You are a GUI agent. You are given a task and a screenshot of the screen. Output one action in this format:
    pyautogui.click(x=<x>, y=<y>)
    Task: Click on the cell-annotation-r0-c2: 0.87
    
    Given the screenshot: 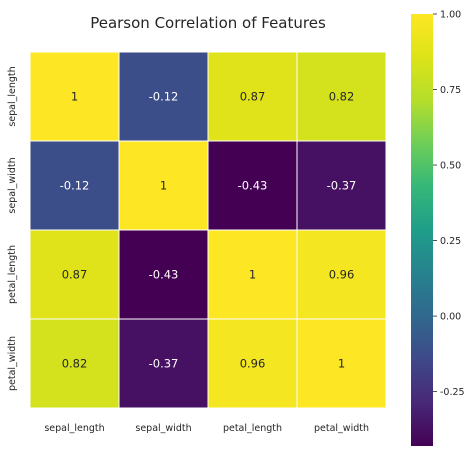 What is the action you would take?
    pyautogui.click(x=253, y=97)
    